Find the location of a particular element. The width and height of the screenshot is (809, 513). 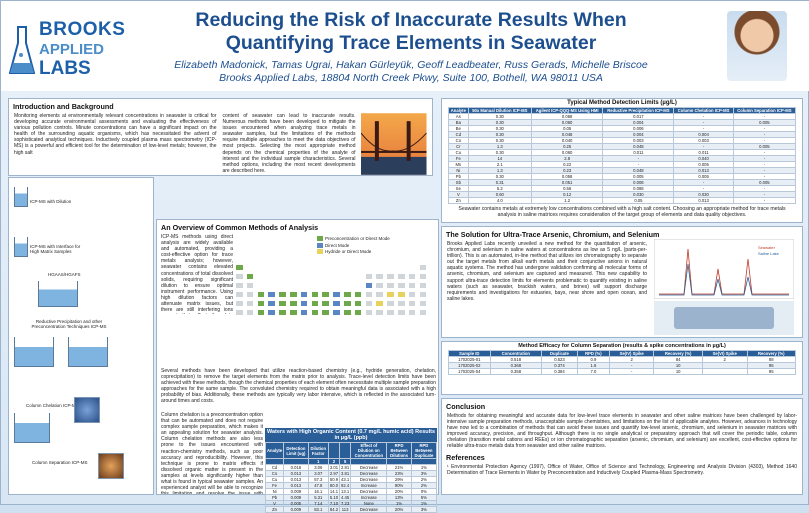

logo-line1: BROOKS is located at coordinates (82, 29).